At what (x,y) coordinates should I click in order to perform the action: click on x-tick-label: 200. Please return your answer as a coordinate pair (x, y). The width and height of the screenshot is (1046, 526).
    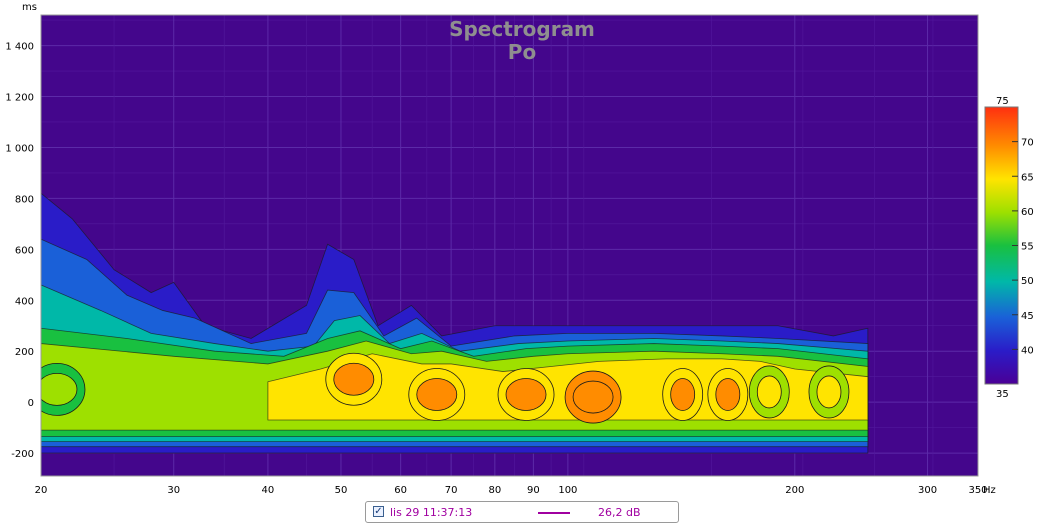
    Looking at the image, I should click on (794, 490).